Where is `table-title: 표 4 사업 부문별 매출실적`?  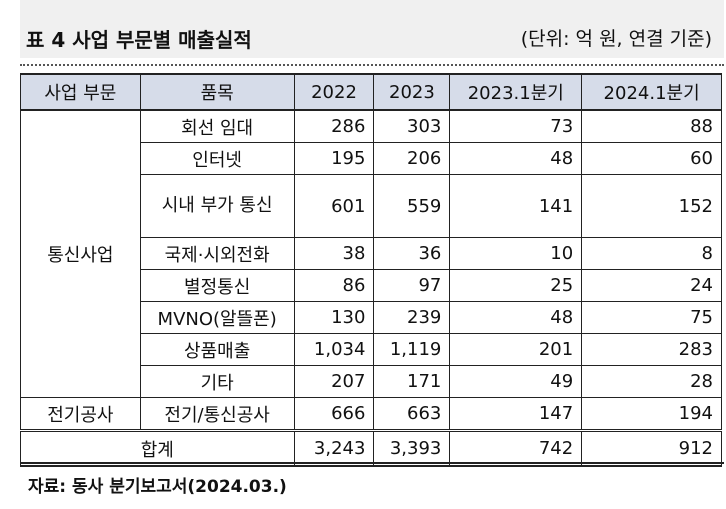
table-title: 표 4 사업 부문별 매출실적 is located at coordinates (139, 40).